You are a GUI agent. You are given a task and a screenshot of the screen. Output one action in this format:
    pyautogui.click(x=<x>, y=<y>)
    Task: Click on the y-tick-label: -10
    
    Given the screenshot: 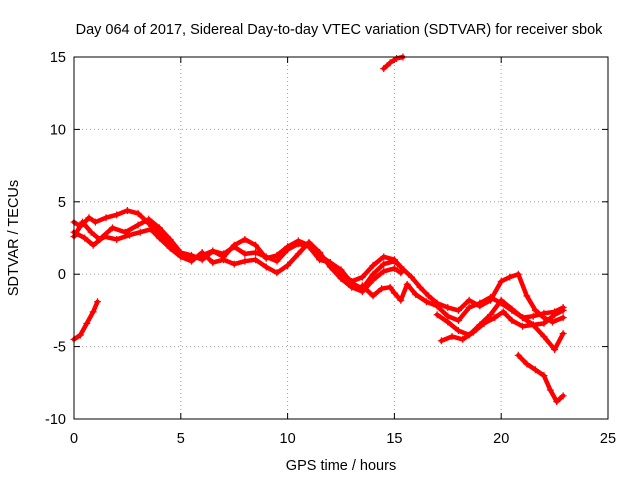 What is the action you would take?
    pyautogui.click(x=55, y=420)
    